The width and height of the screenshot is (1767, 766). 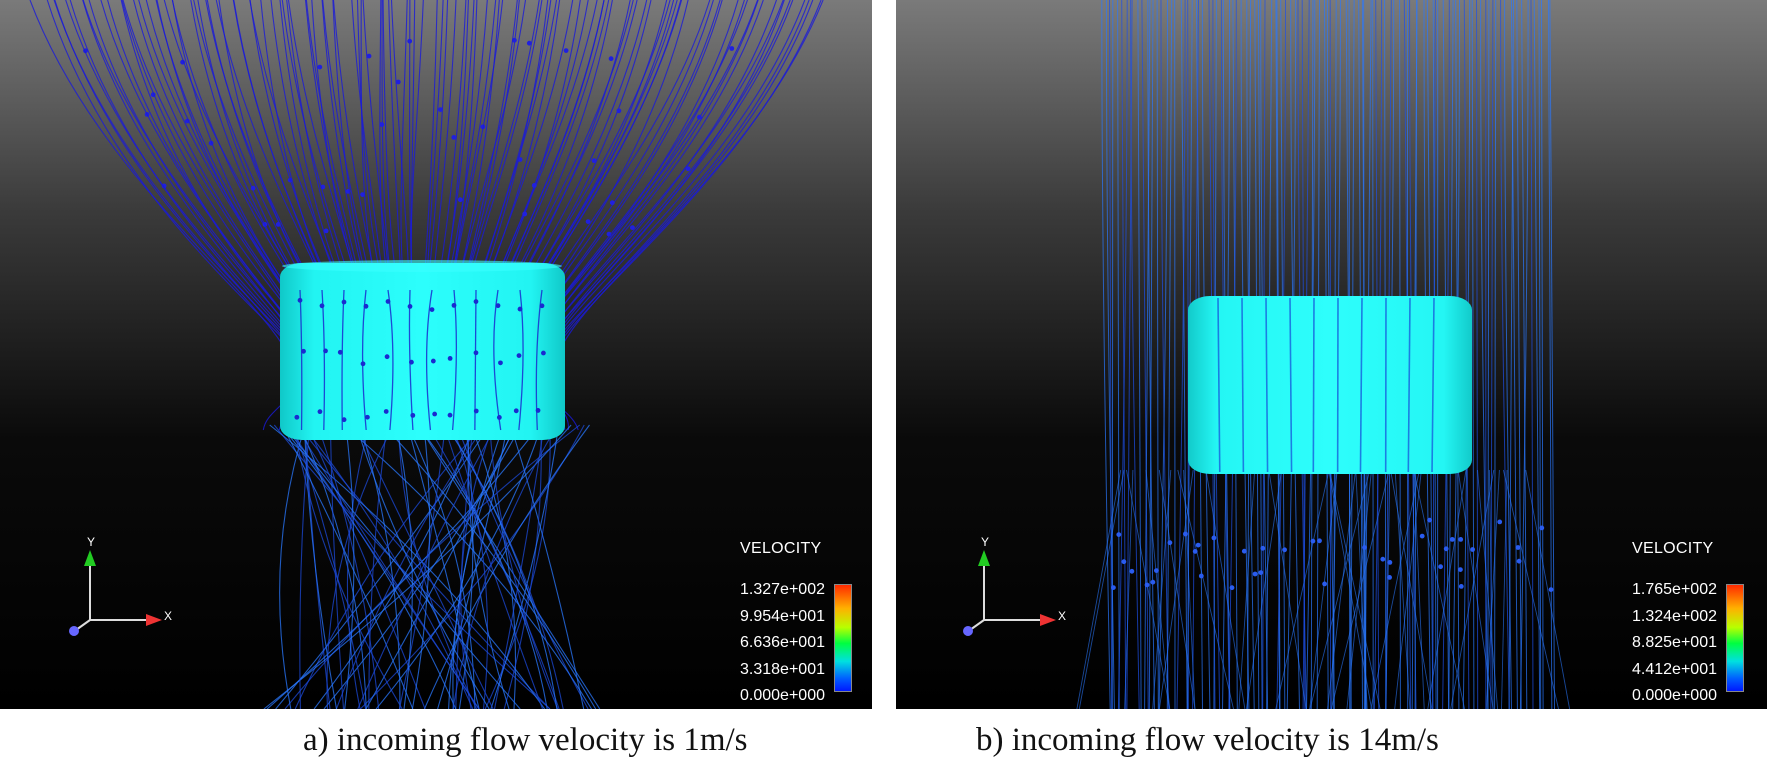 I want to click on axis-x-label: X, so click(x=168, y=616).